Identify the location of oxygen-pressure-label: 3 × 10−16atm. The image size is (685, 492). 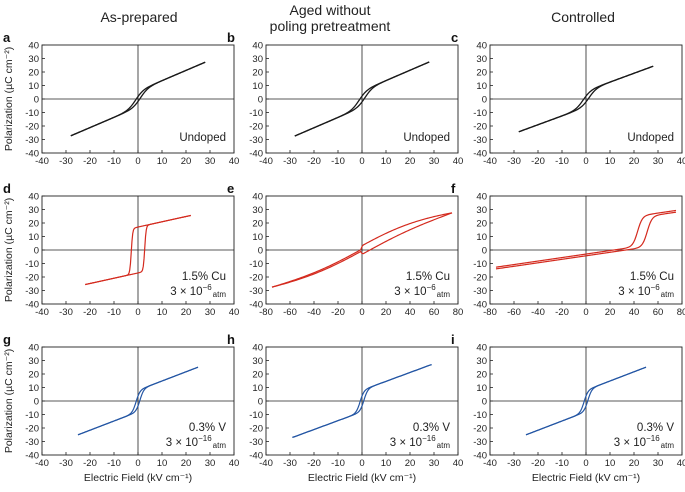
(420, 442).